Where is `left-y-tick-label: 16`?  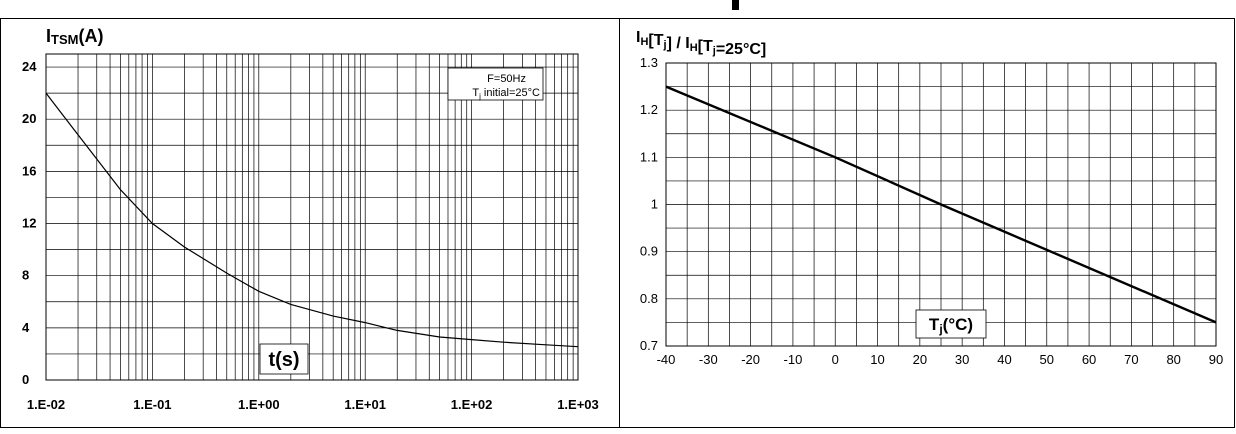
left-y-tick-label: 16 is located at coordinates (29, 170).